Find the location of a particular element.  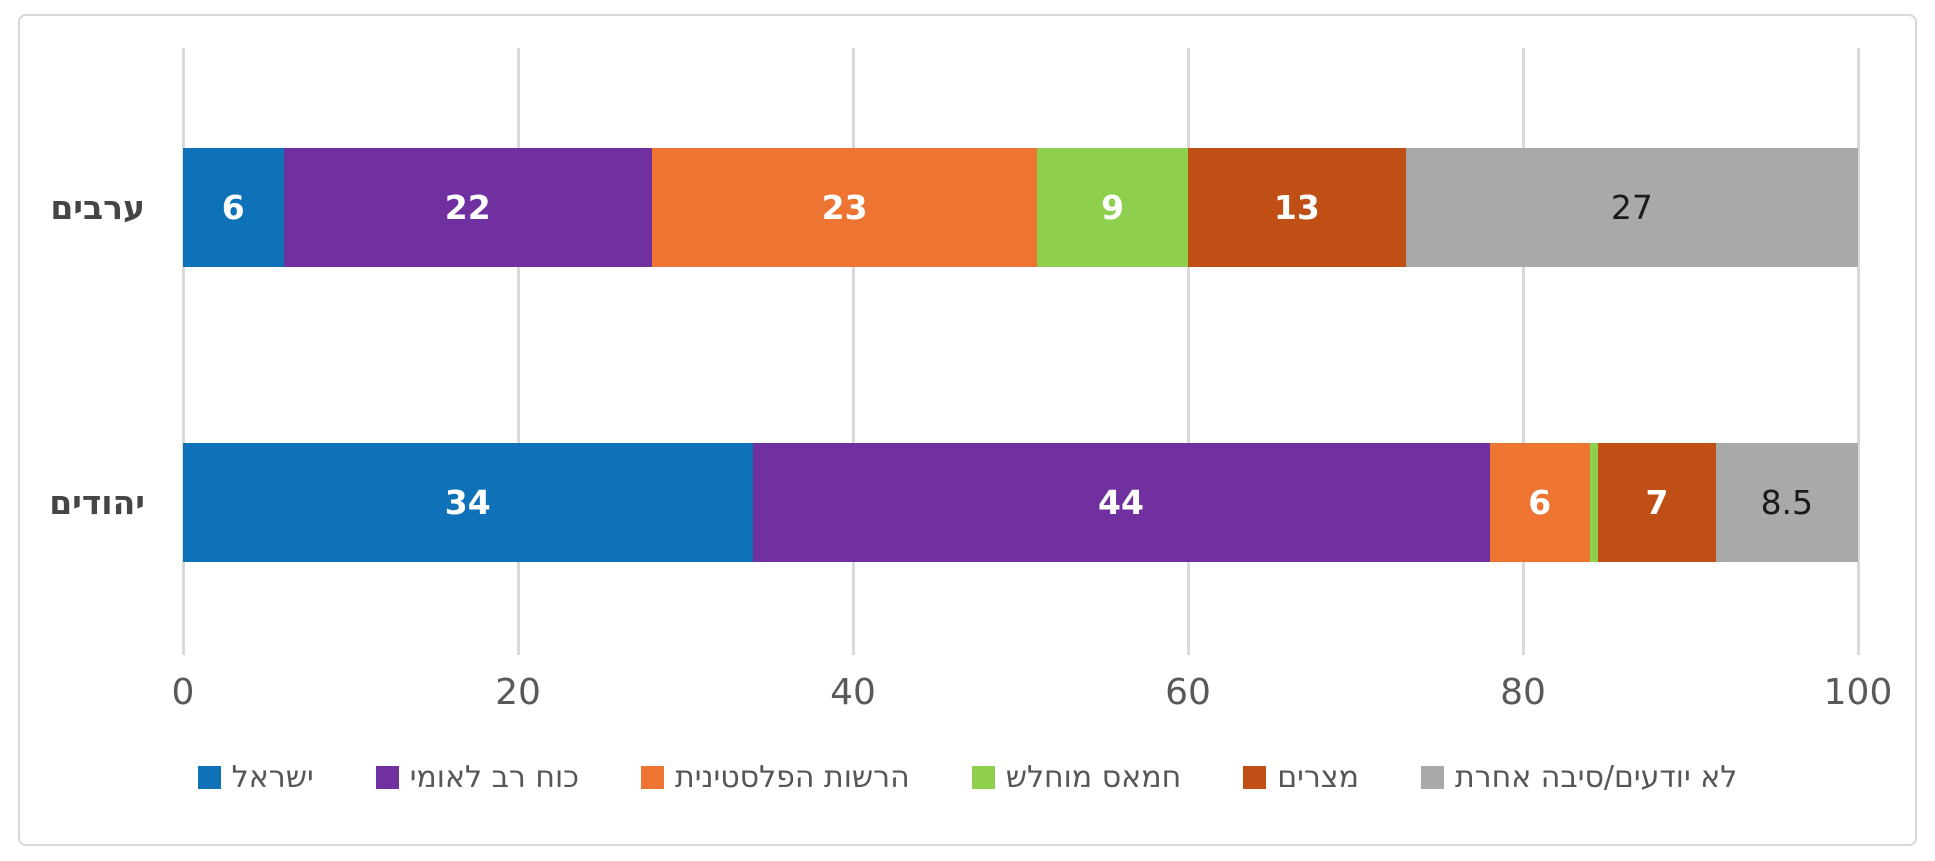

bar-value-label: 27 is located at coordinates (1631, 207).